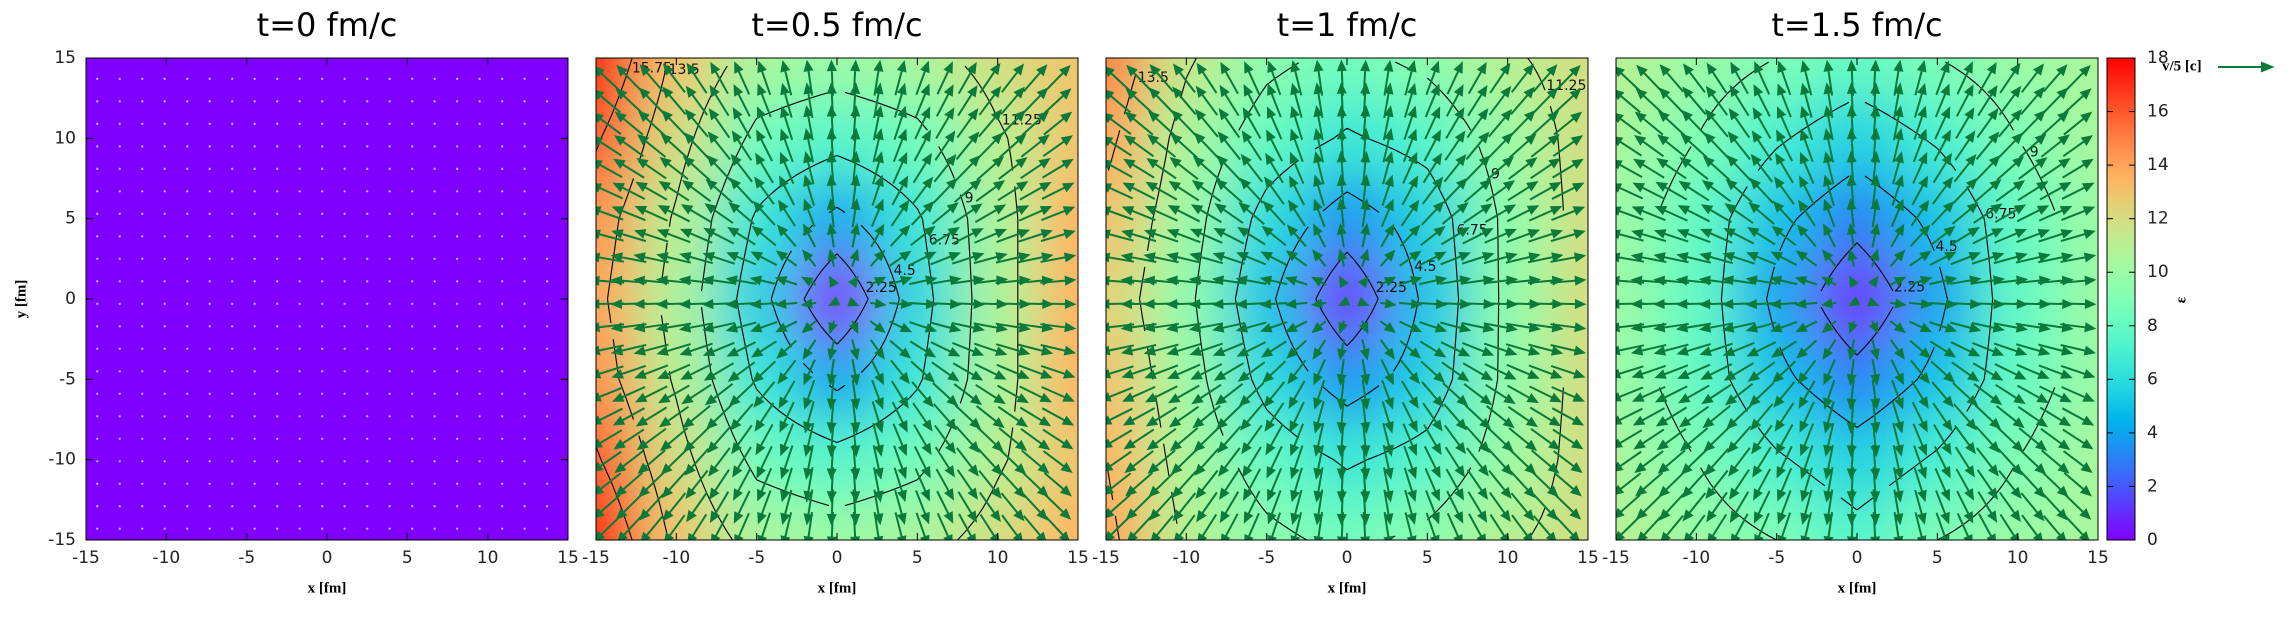 This screenshot has width=2290, height=622. Describe the element at coordinates (21, 299) in the screenshot. I see `y-axis-label: y [fm]` at that location.